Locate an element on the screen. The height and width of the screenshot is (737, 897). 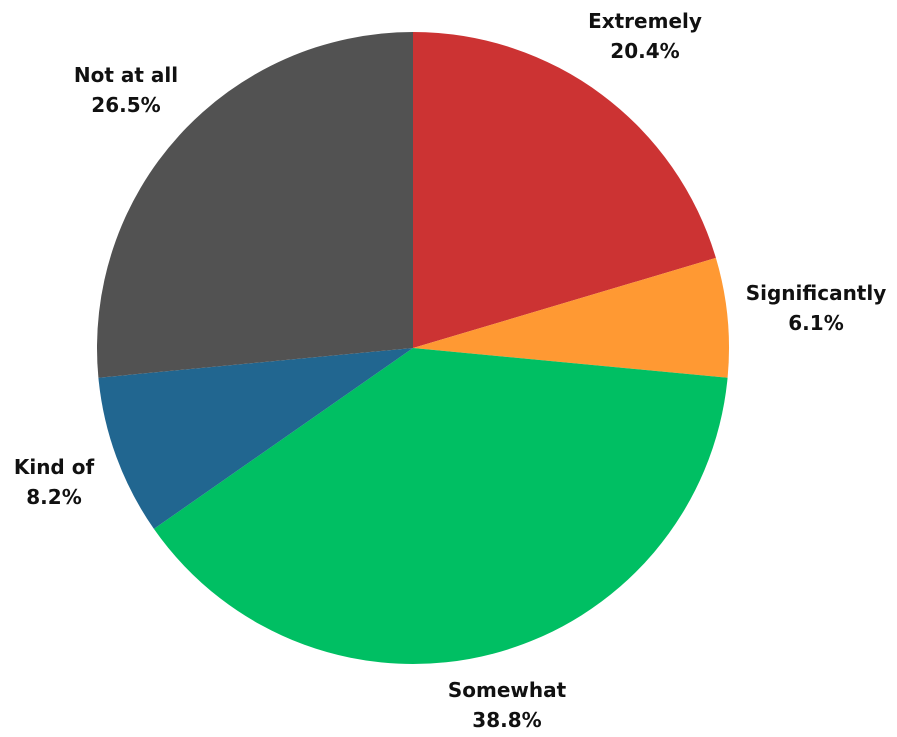
slice-name-kind-of: Kind of is located at coordinates (54, 467).